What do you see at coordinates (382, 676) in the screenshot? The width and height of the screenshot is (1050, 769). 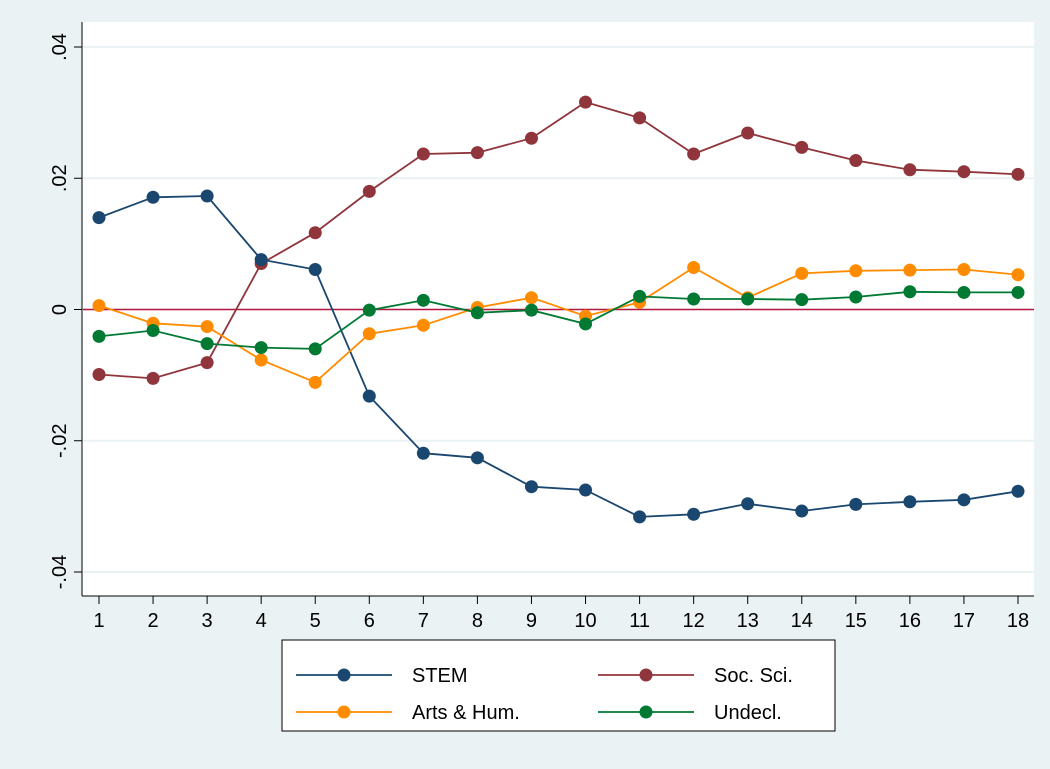 I see `legend-item-stem: STEM` at bounding box center [382, 676].